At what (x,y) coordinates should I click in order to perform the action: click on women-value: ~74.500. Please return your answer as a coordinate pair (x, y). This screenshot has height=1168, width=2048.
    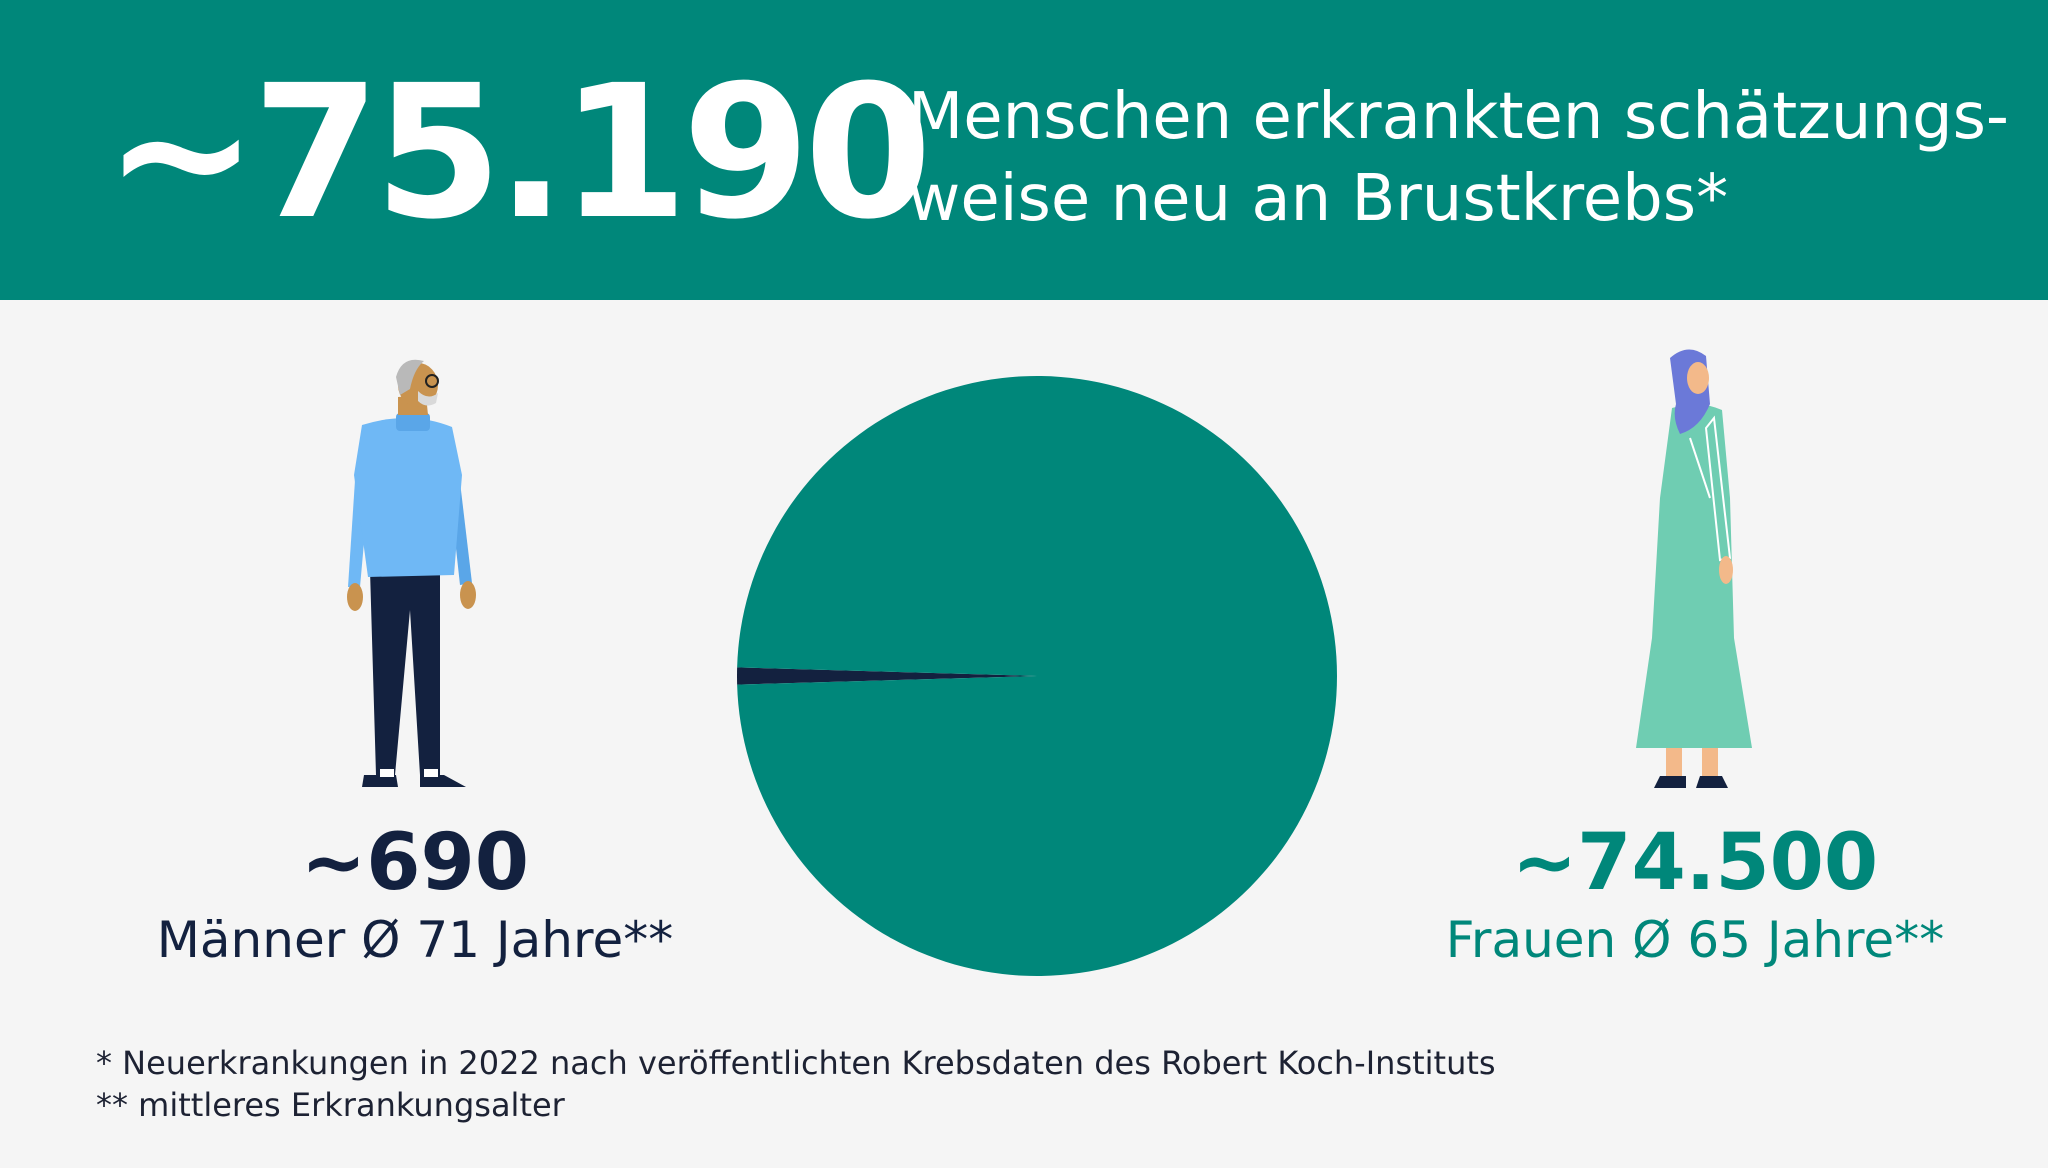
    Looking at the image, I should click on (1695, 863).